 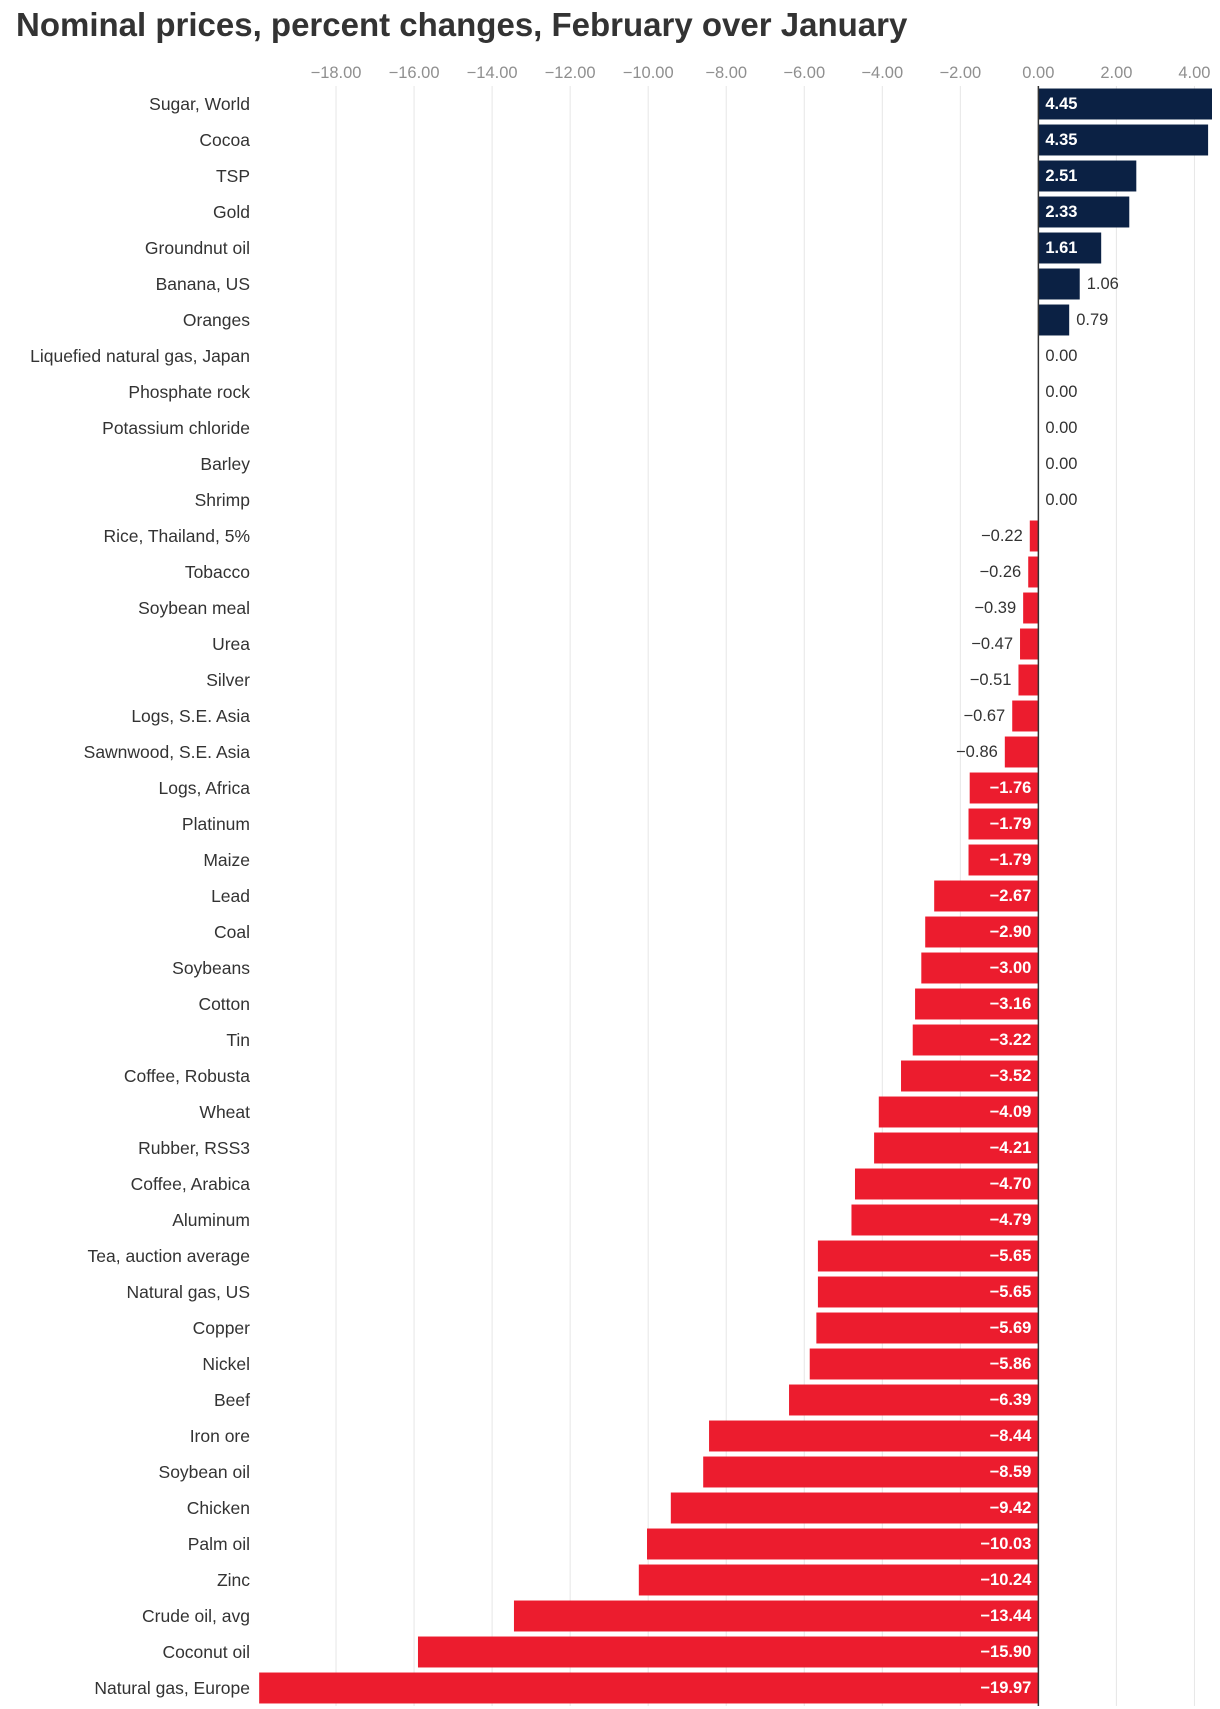 What do you see at coordinates (1011, 1436) in the screenshot?
I see `data-label: −8.44` at bounding box center [1011, 1436].